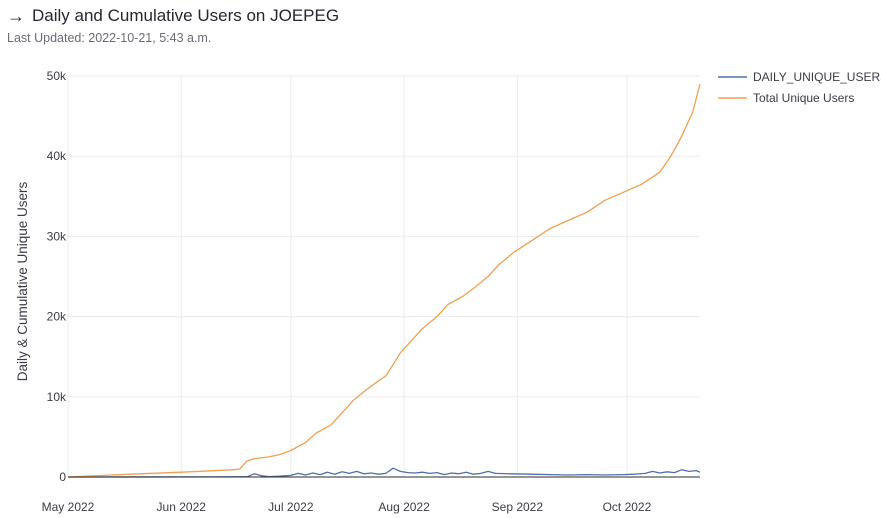  I want to click on x-tick-label: Jul 2022, so click(291, 507).